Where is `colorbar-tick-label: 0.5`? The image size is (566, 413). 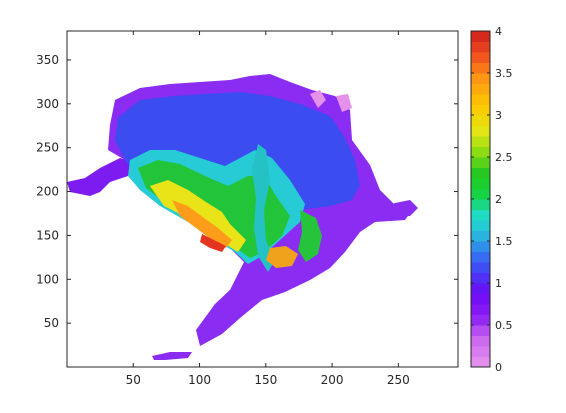
colorbar-tick-label: 0.5 is located at coordinates (504, 325).